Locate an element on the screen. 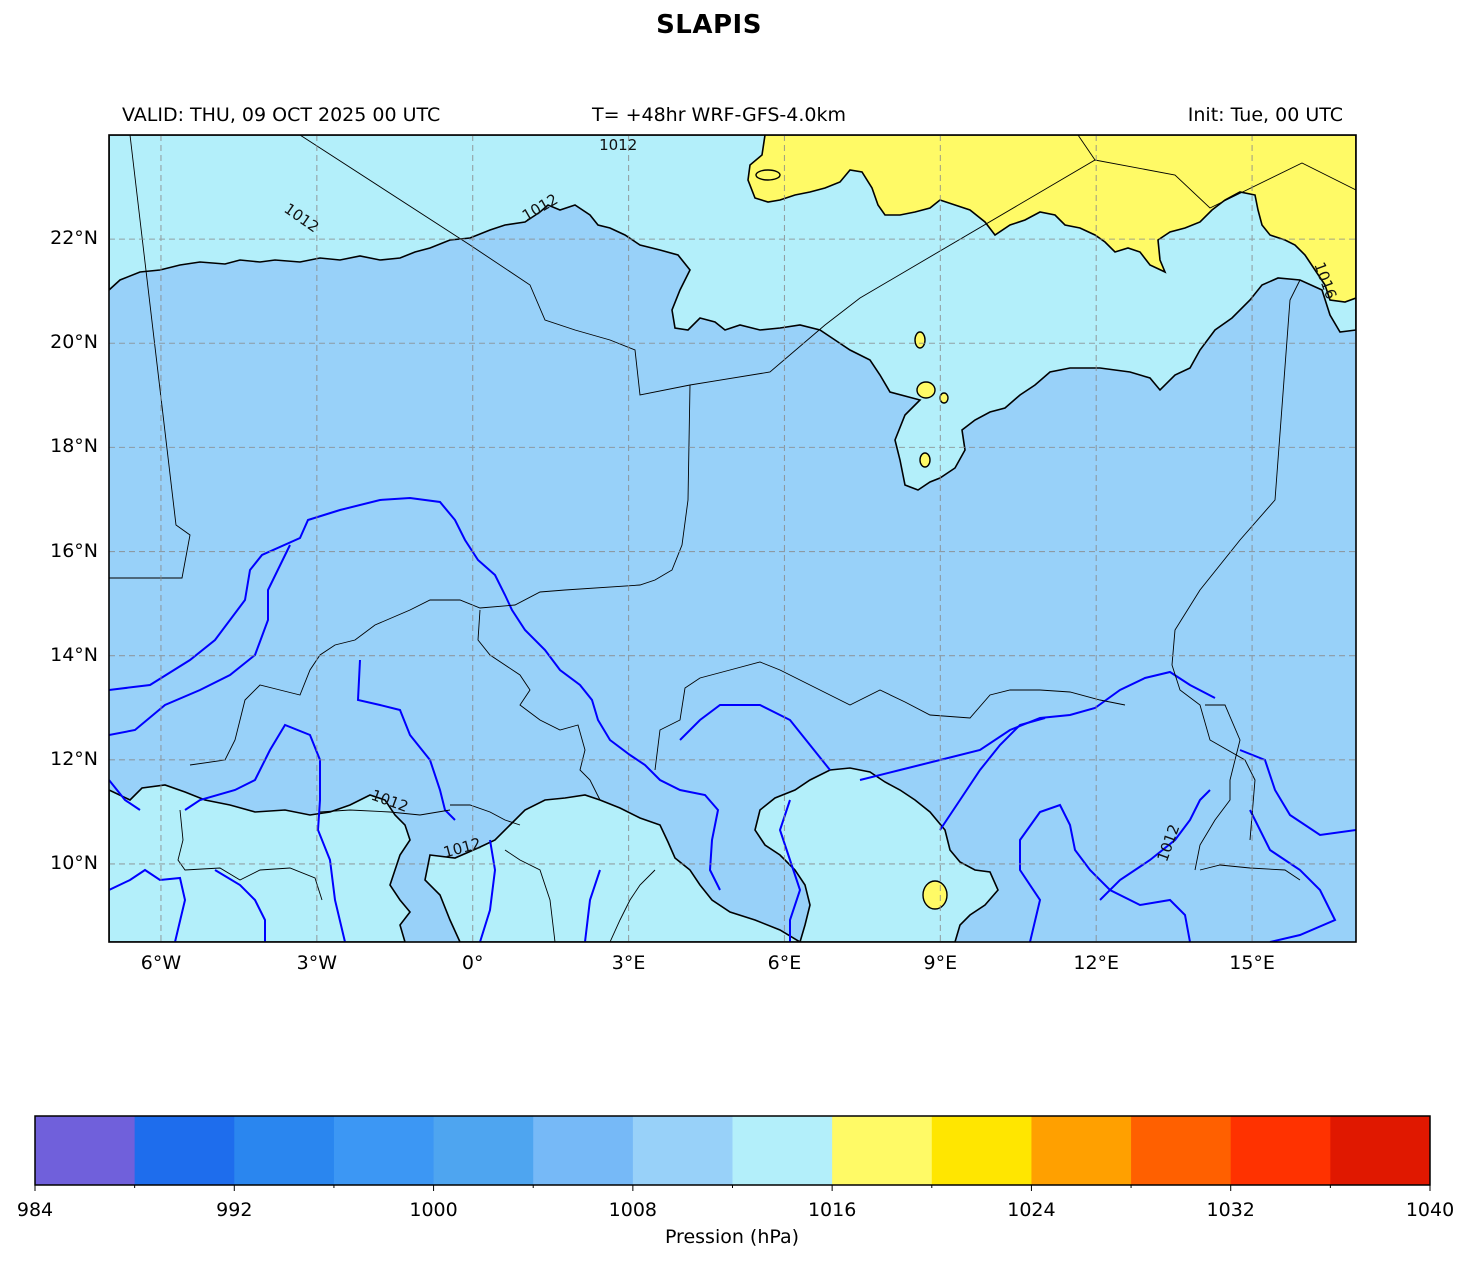 This screenshot has height=1264, width=1471. model-run-label: T= +48hr WRF-GFS-4.0km is located at coordinates (719, 115).